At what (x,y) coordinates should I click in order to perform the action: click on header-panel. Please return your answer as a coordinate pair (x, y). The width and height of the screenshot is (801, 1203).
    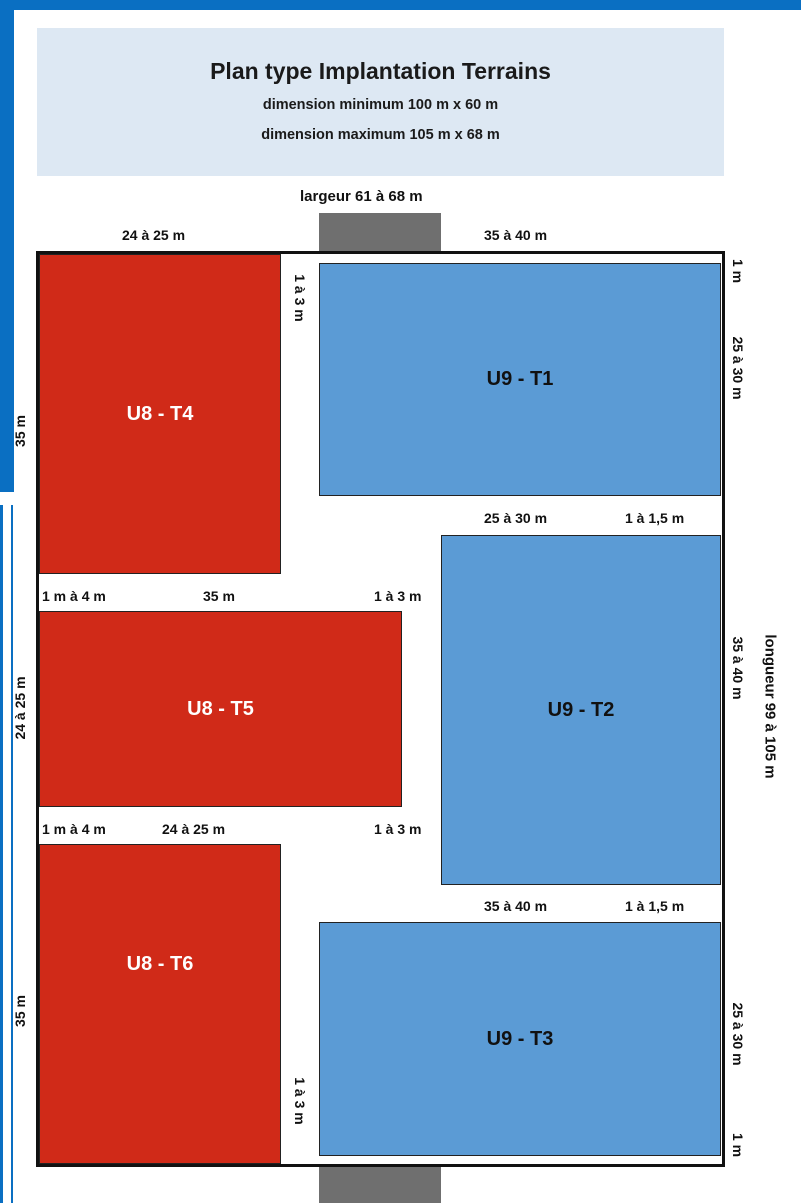
    Looking at the image, I should click on (380, 102).